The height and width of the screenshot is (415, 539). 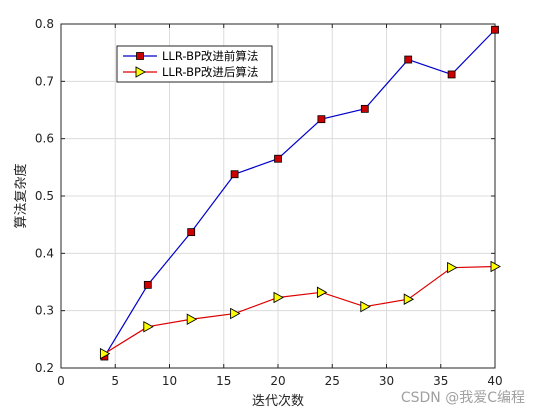 I want to click on x-tick-label: 40, so click(x=494, y=381).